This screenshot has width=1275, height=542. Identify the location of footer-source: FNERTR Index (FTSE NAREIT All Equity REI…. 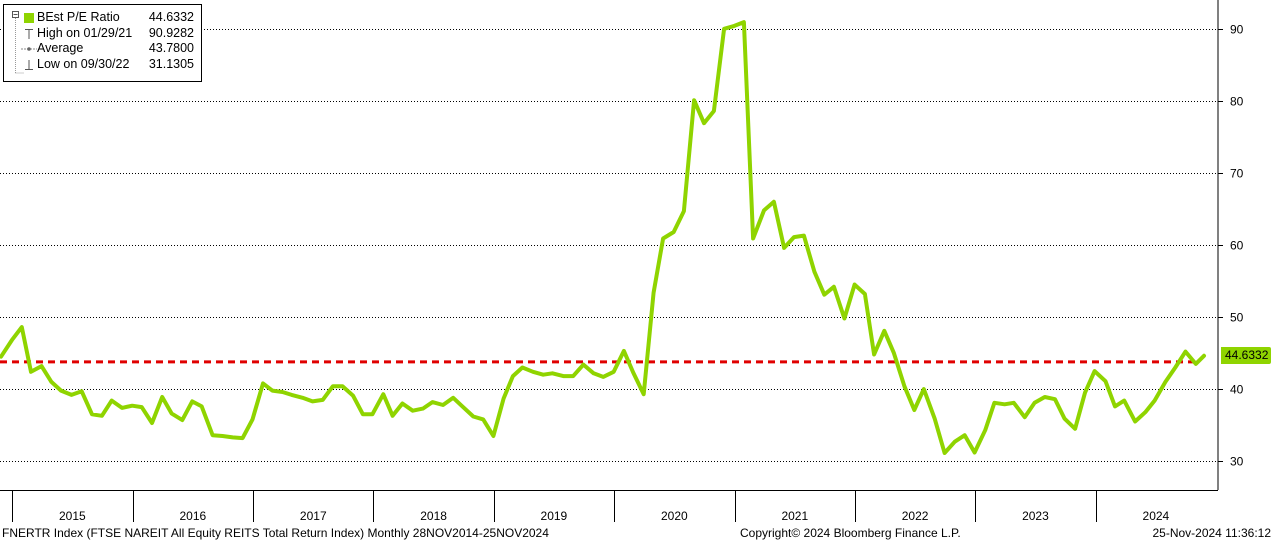
(275, 533).